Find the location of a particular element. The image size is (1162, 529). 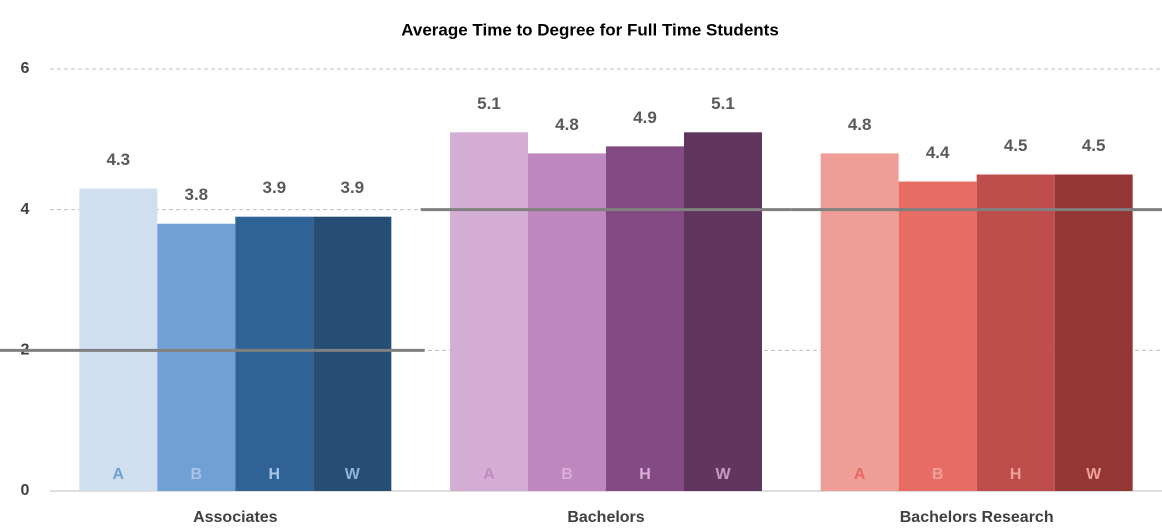

y-tick-label: 4 is located at coordinates (25, 209).